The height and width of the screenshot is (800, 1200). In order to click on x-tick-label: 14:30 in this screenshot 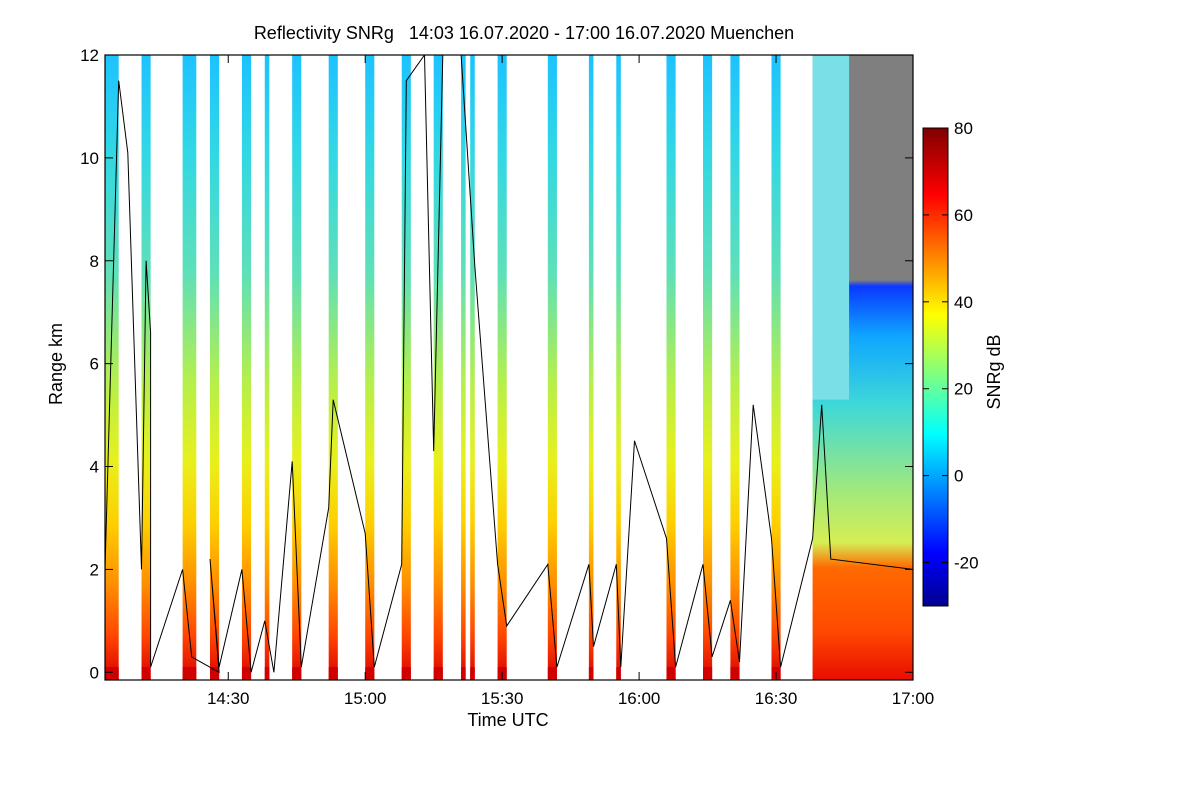, I will do `click(228, 698)`.